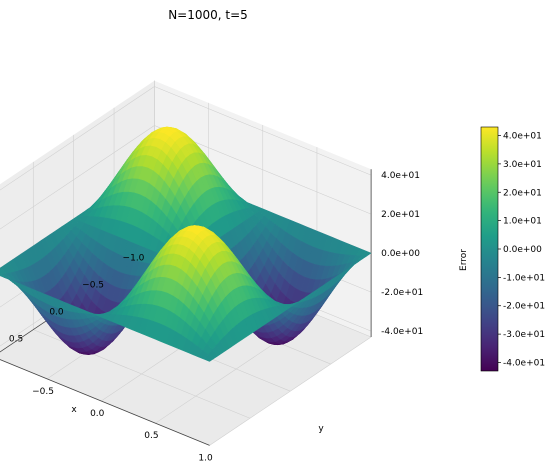 This screenshot has width=550, height=470. What do you see at coordinates (400, 176) in the screenshot?
I see `z-tick-label: 4.0e+01` at bounding box center [400, 176].